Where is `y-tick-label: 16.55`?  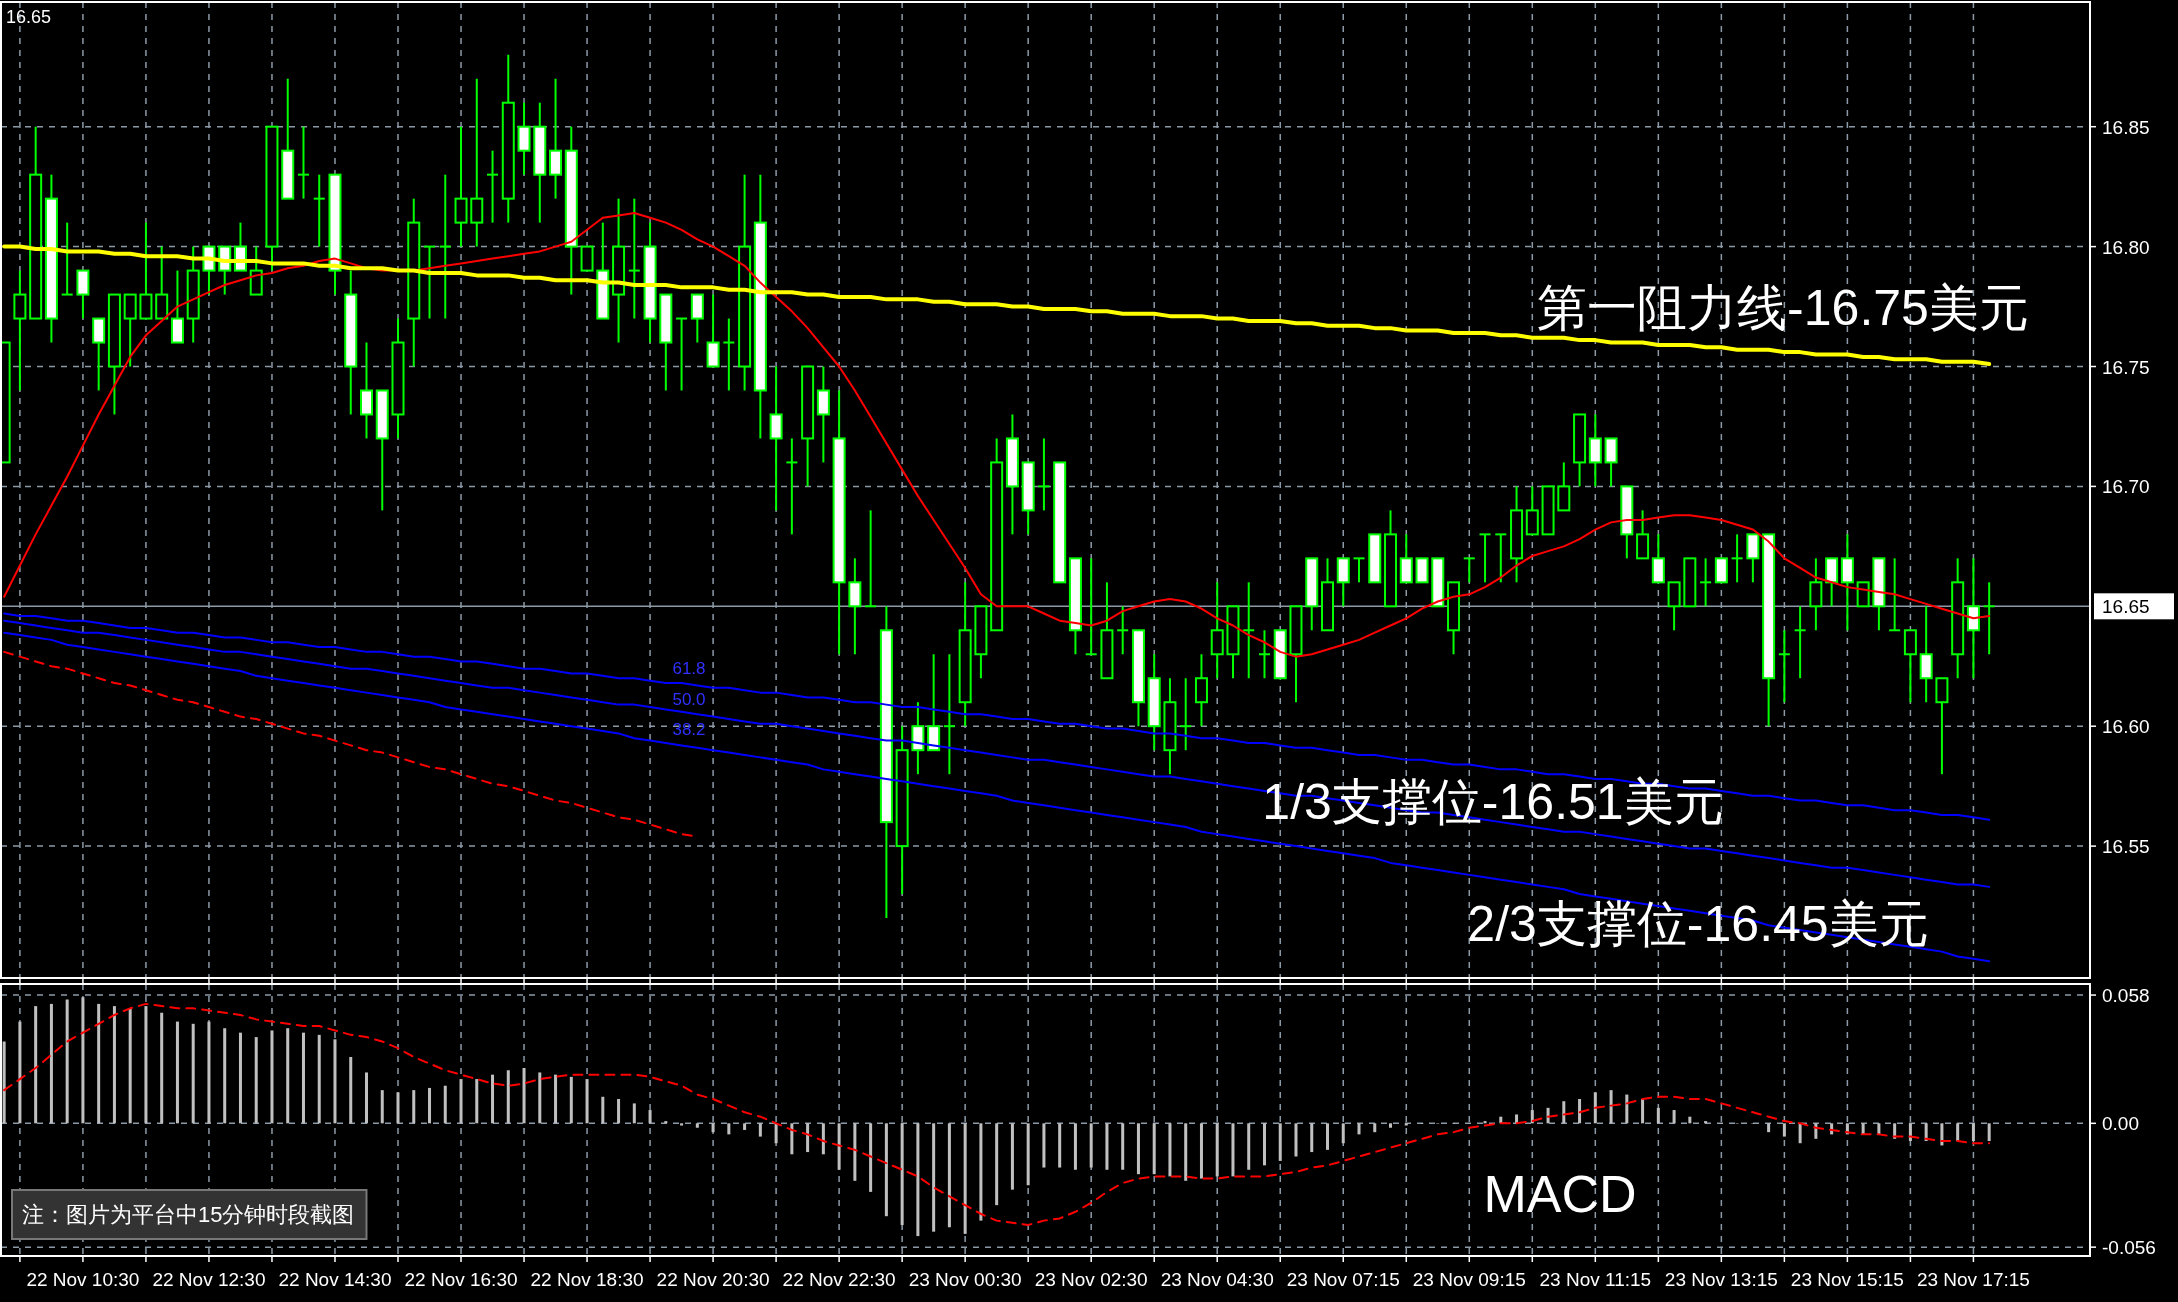
y-tick-label: 16.55 is located at coordinates (2126, 847).